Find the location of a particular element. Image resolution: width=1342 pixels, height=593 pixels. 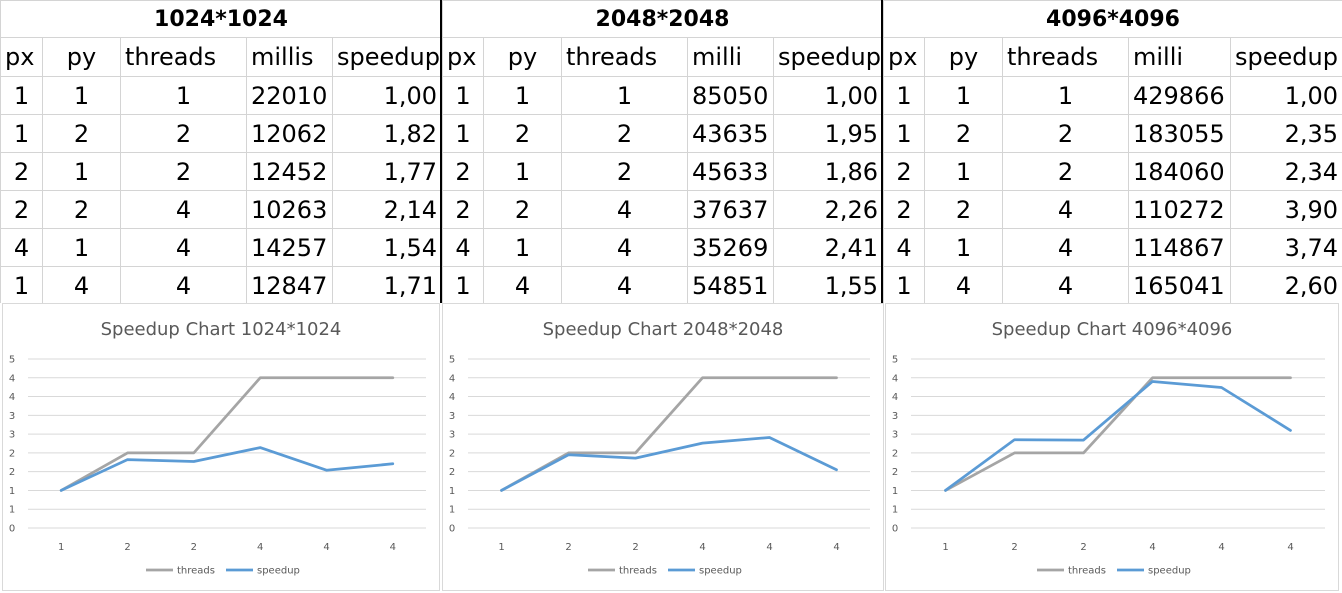

table-row: 1 4 4 54851 1,55 is located at coordinates (662, 284).